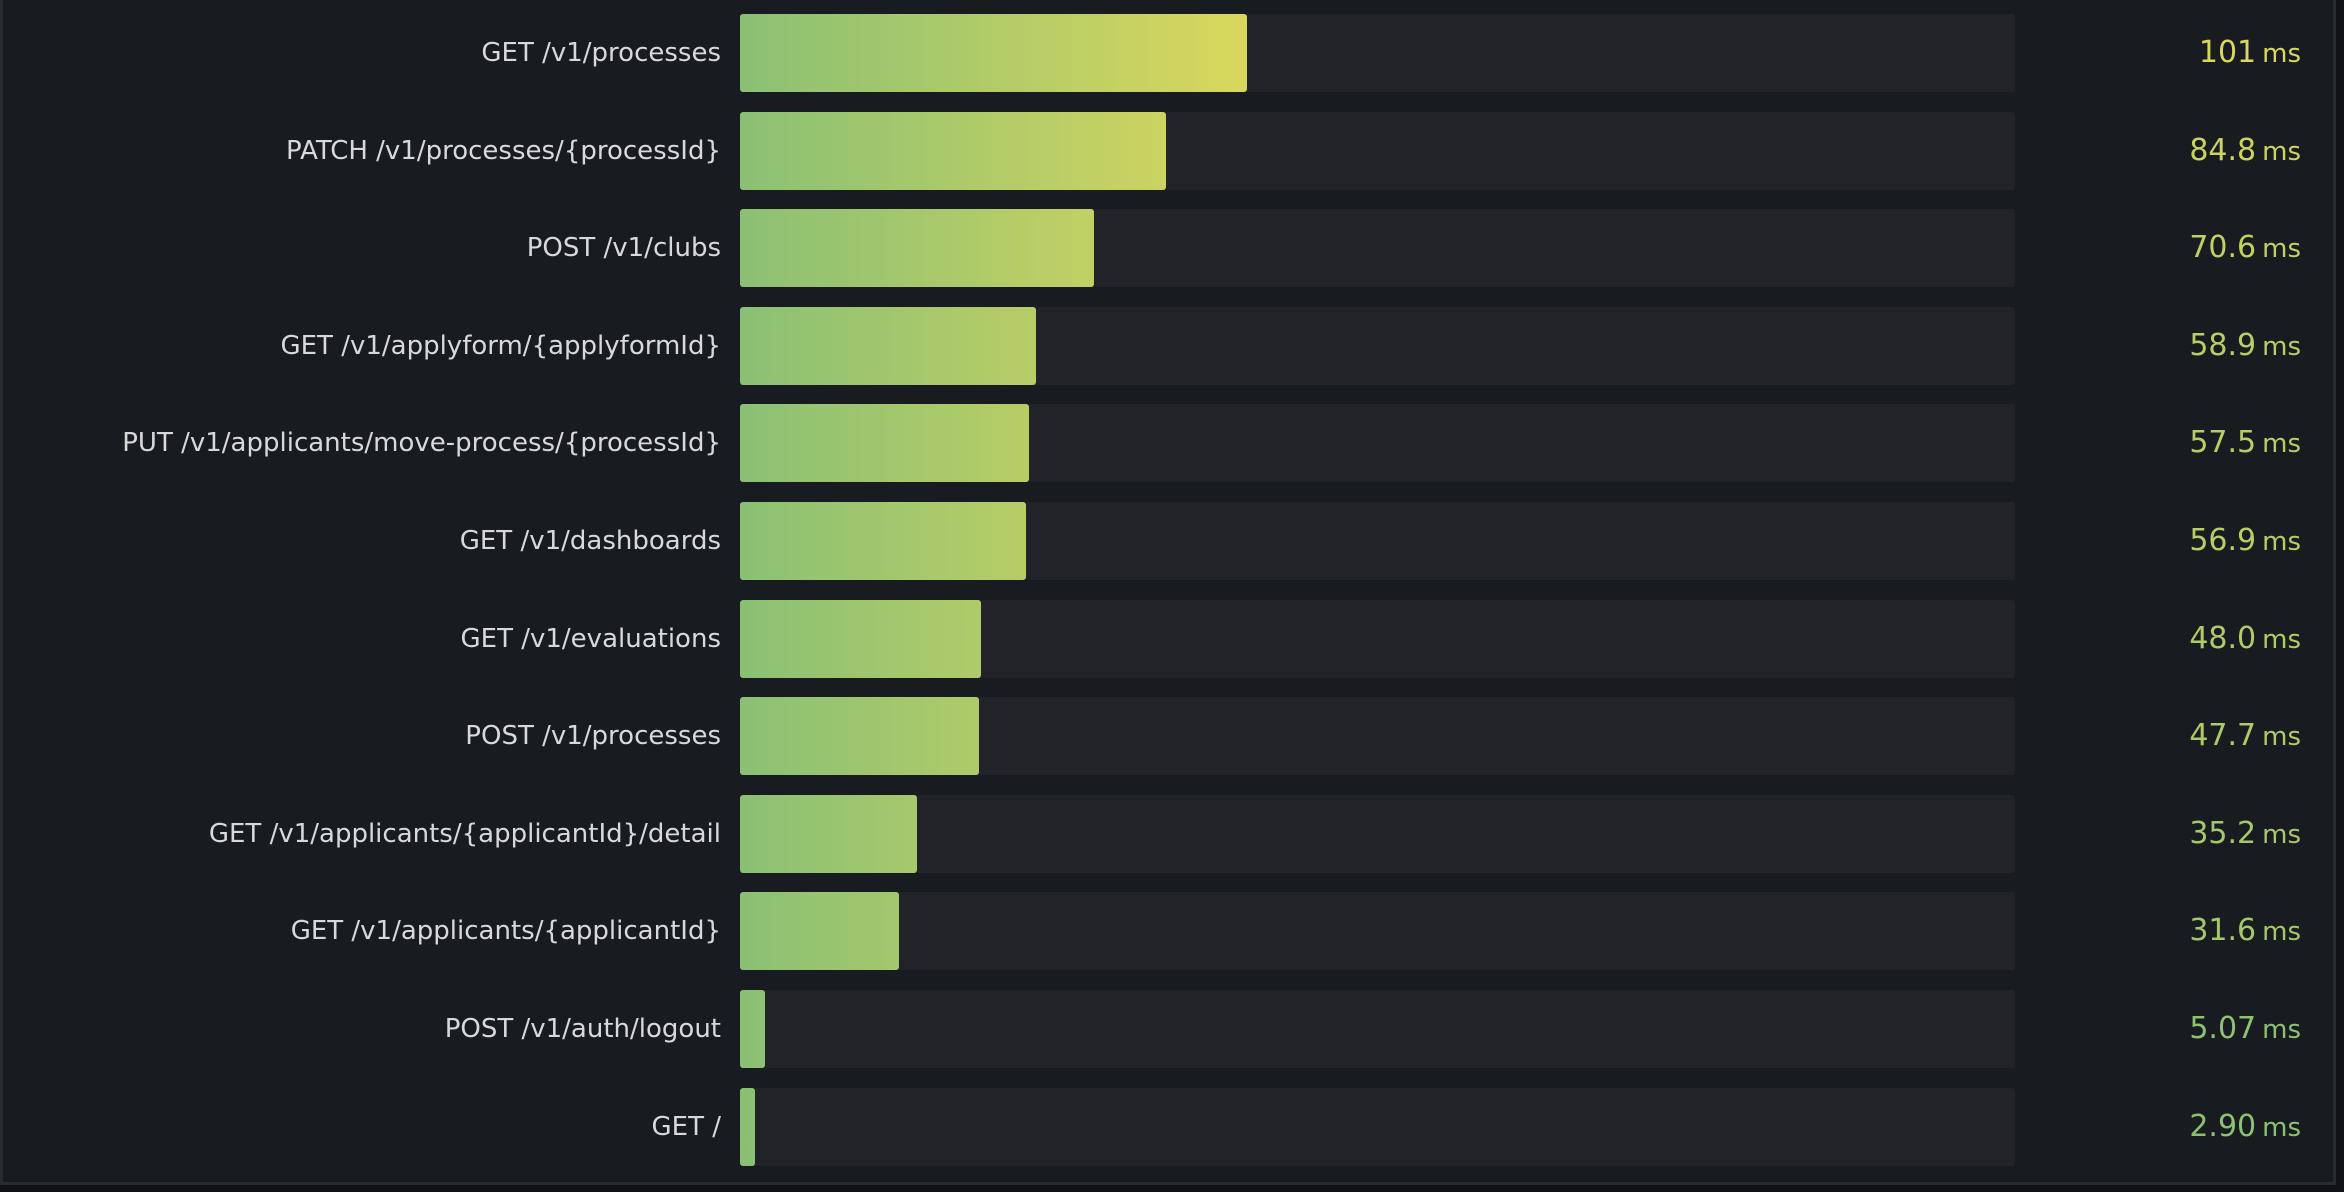 This screenshot has width=2344, height=1192. I want to click on bar-value-label: 84.8 ms, so click(2245, 151).